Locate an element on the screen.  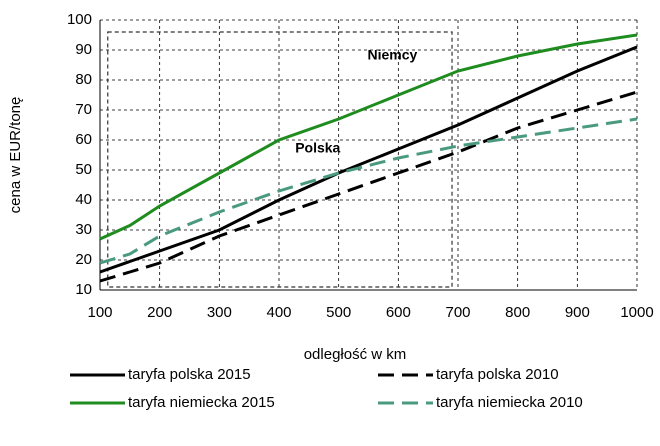
y-tick-label: 80 is located at coordinates (83, 79).